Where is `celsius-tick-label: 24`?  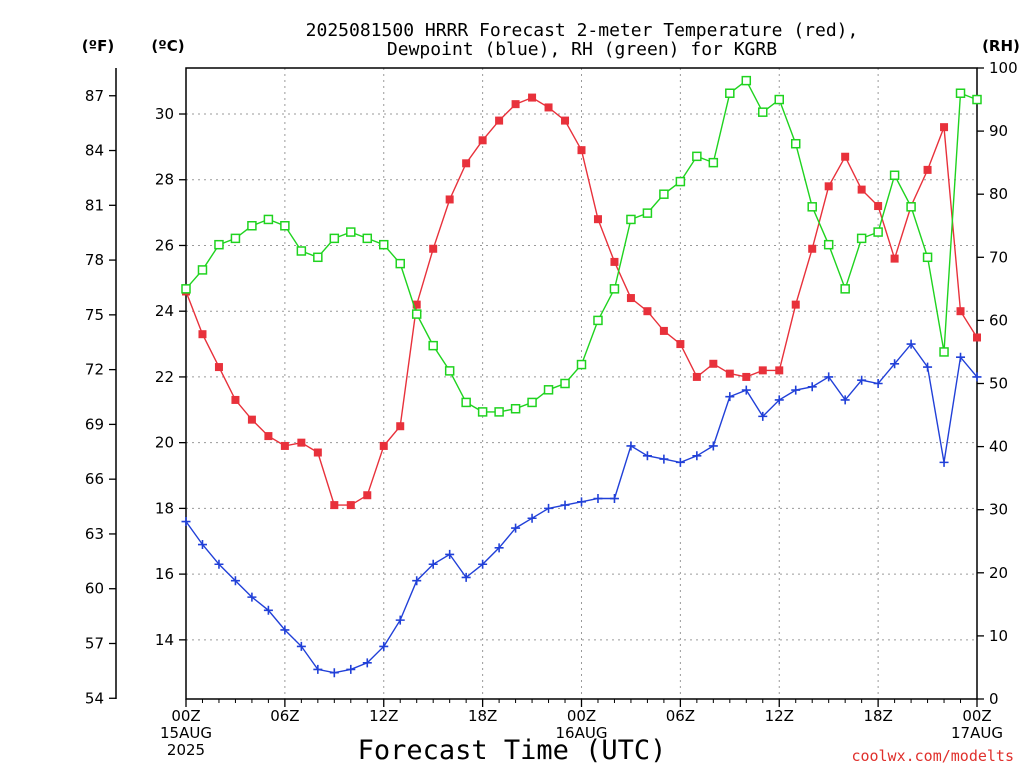 celsius-tick-label: 24 is located at coordinates (164, 311).